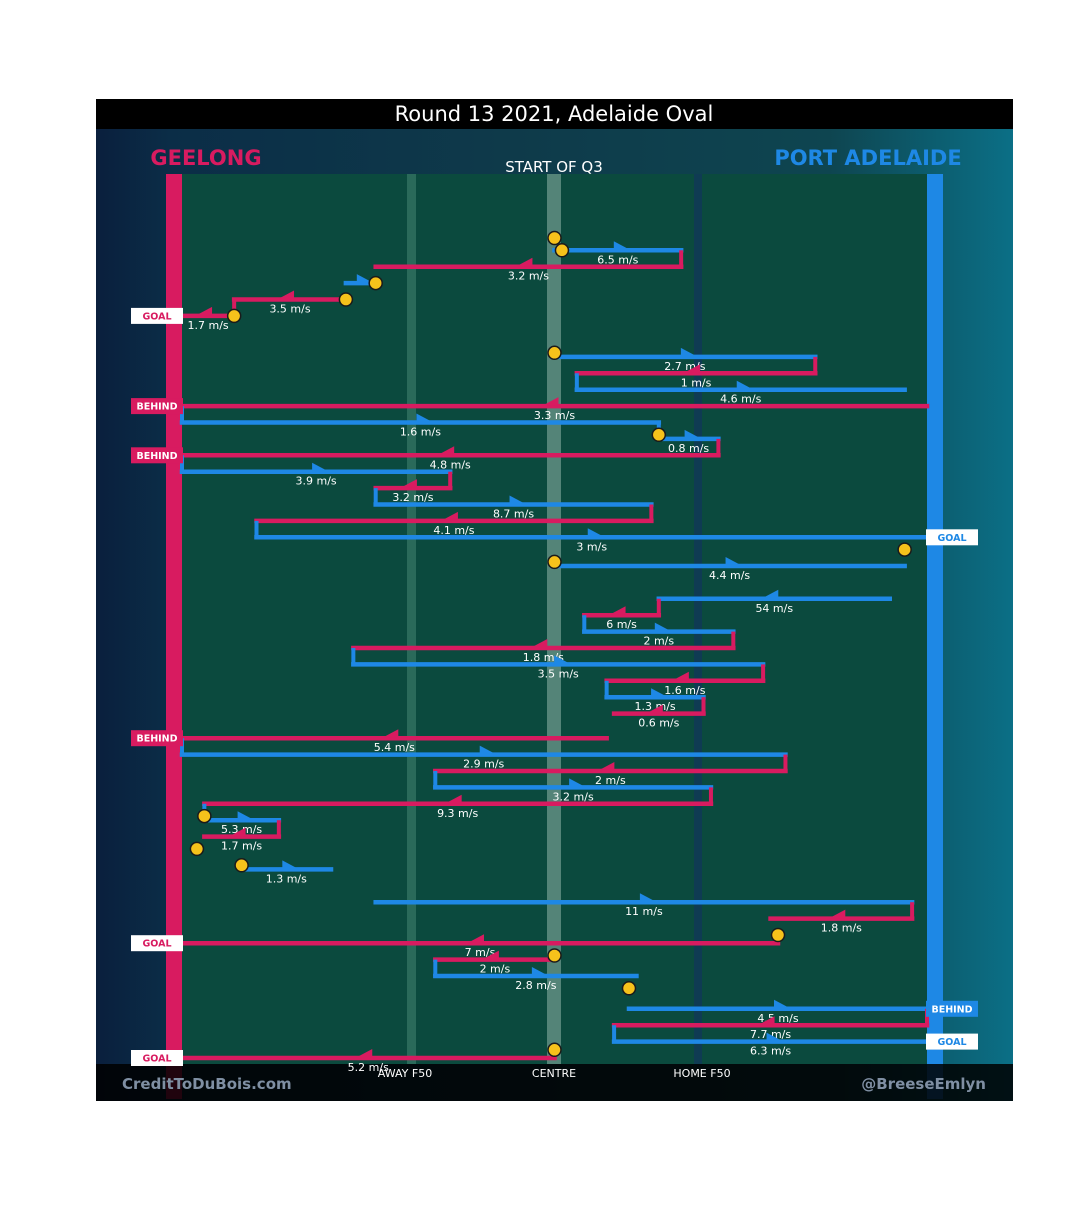 The image size is (1080, 1215). What do you see at coordinates (316, 481) in the screenshot?
I see `speed-label: 3.9 m/s` at bounding box center [316, 481].